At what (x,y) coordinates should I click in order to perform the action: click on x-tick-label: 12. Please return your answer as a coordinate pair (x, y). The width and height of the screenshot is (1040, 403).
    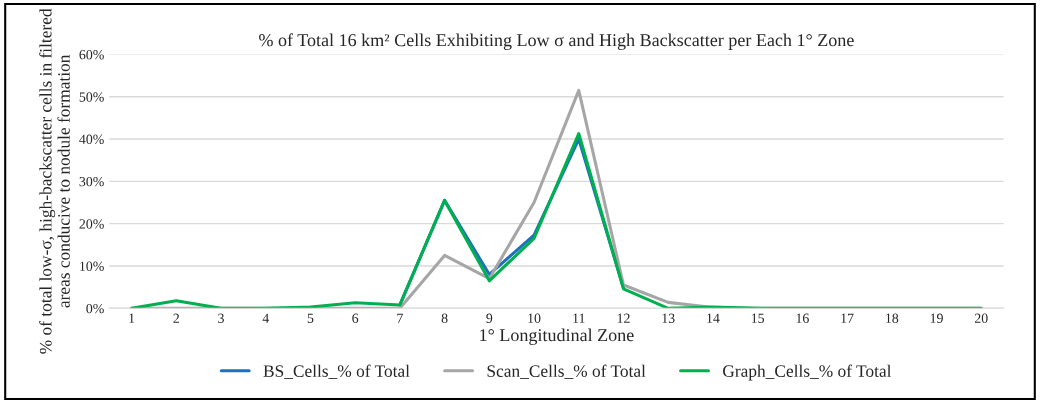
    Looking at the image, I should click on (623, 318).